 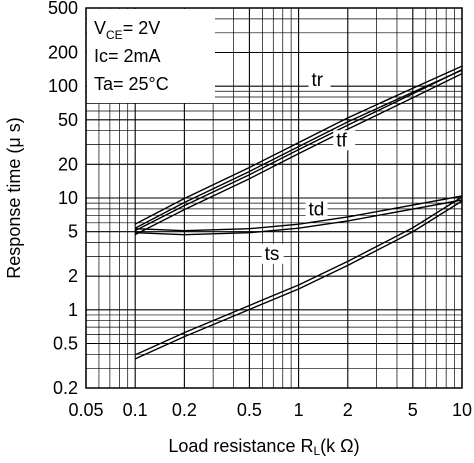 I want to click on series-td-label: td, so click(x=317, y=209).